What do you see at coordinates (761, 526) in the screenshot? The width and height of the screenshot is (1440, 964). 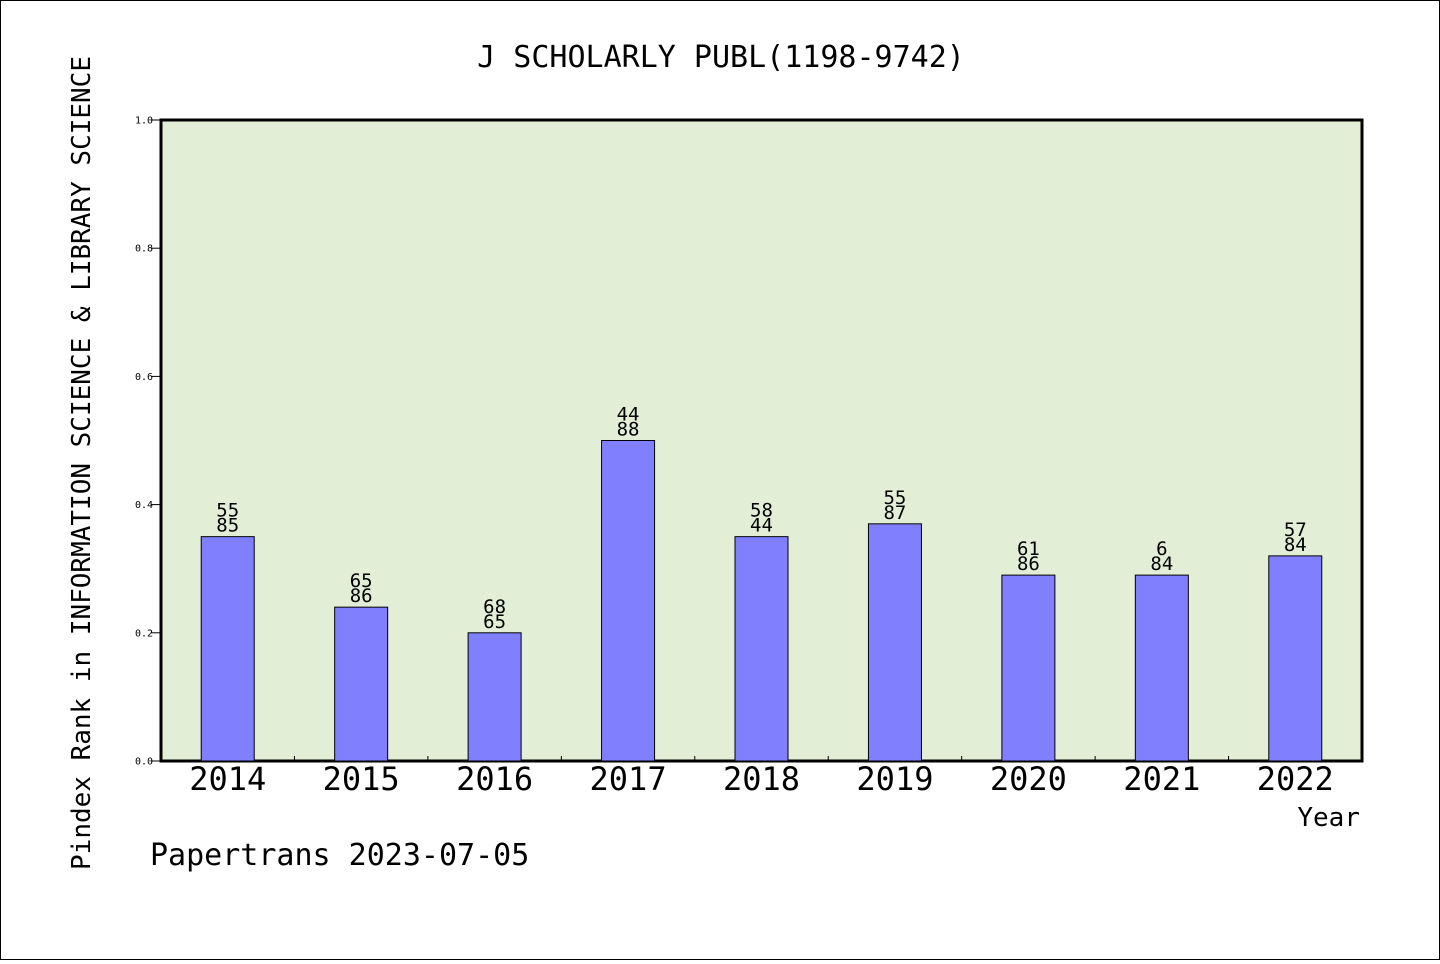 I see `data-label-bottom: 44` at bounding box center [761, 526].